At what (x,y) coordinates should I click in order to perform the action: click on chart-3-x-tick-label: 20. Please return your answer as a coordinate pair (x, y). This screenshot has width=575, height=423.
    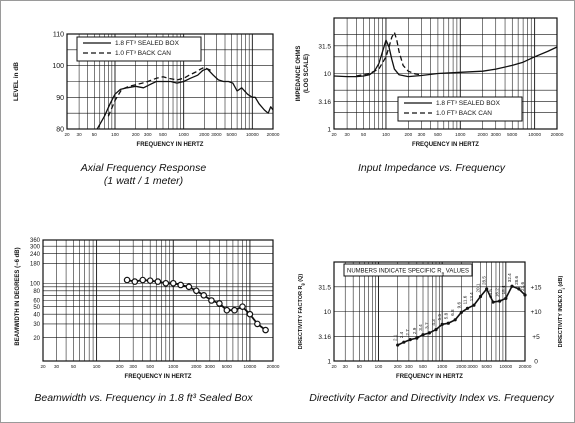
    Looking at the image, I should click on (334, 366).